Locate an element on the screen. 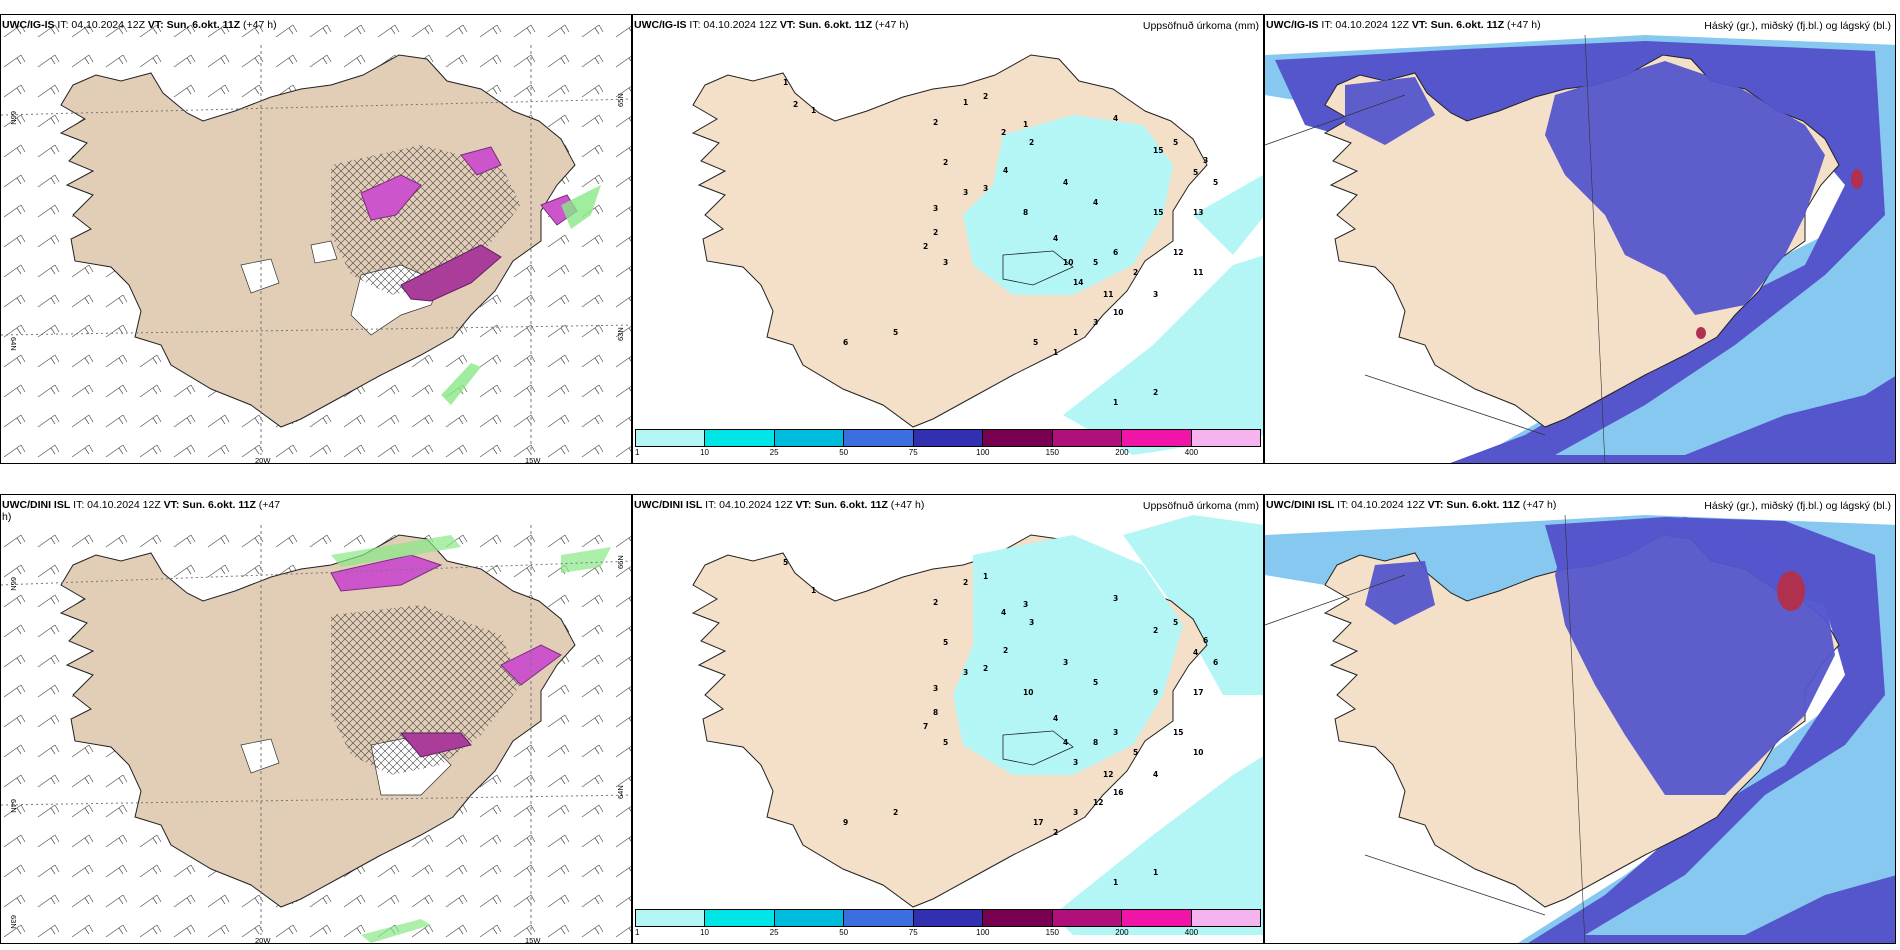 The image size is (1900, 950). precip-sea-band is located at coordinates (1193, 605).